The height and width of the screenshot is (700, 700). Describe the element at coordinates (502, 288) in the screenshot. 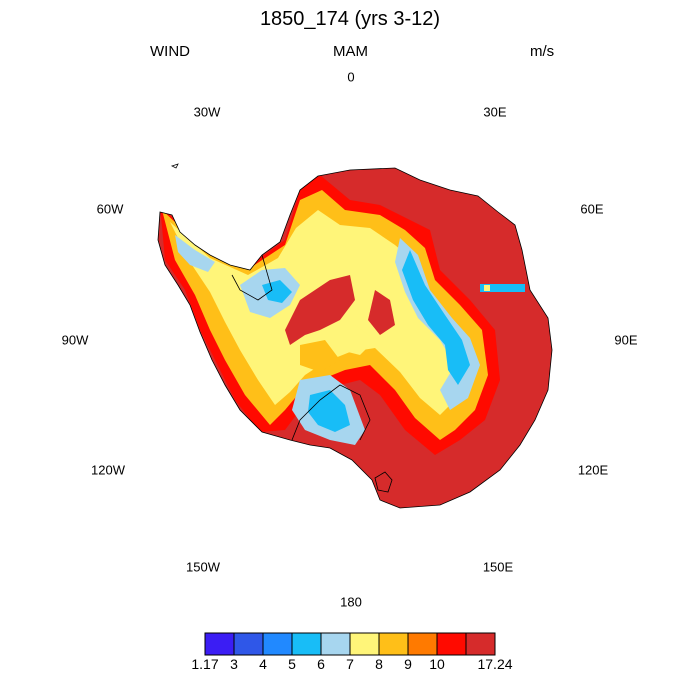

I see `field-band-5-6-amery` at that location.